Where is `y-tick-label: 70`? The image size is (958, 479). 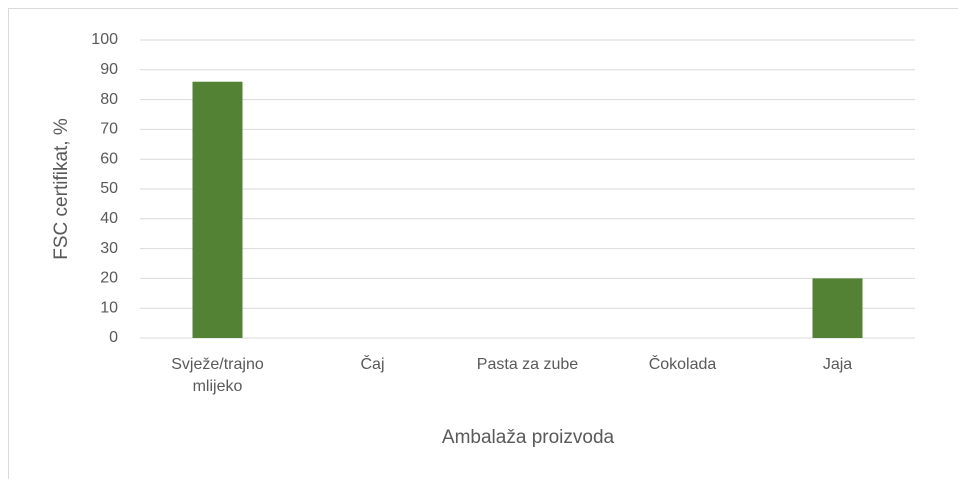
y-tick-label: 70 is located at coordinates (109, 129).